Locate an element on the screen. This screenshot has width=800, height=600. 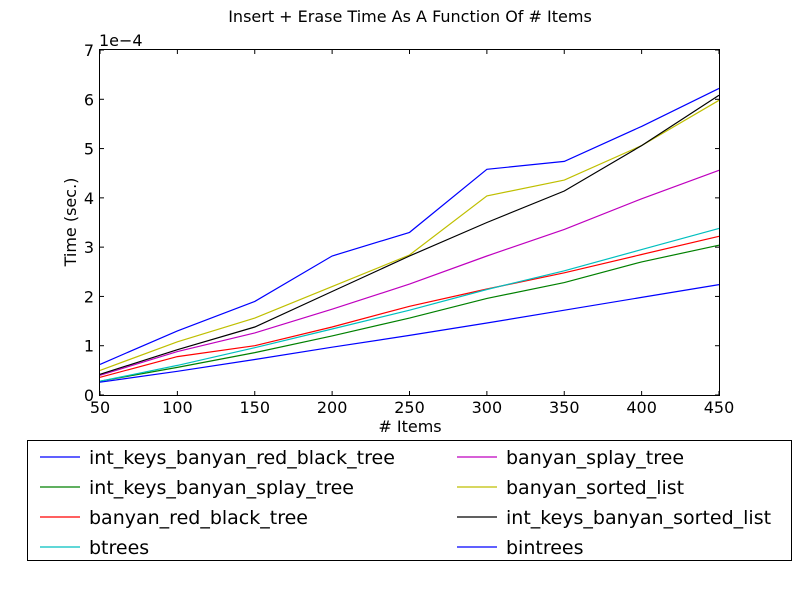
legend-entry-int-keys-banyan-splay-tree: int_keys_banyan_splay_tree is located at coordinates (197, 488).